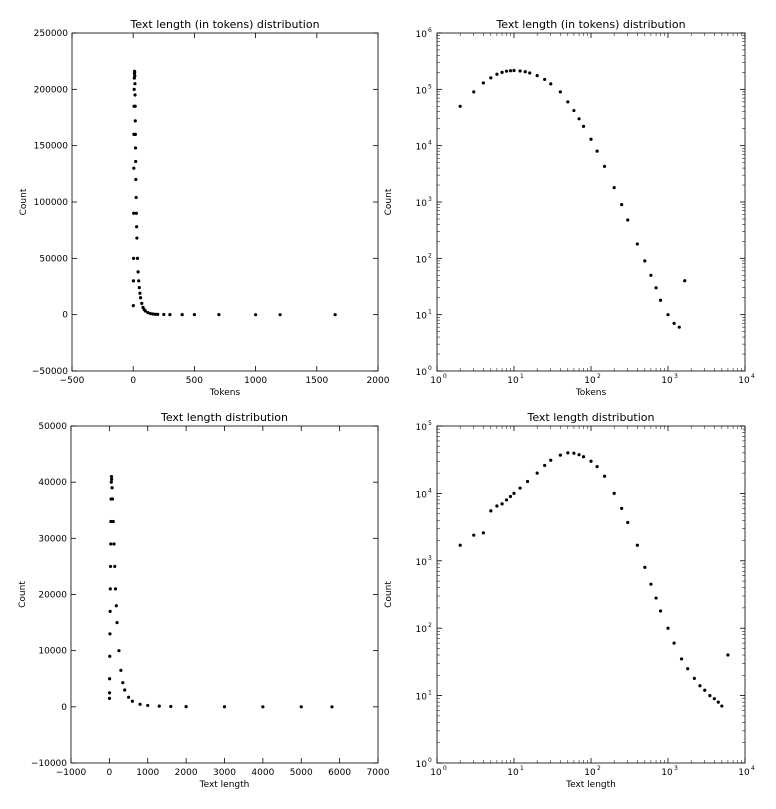  Describe the element at coordinates (51, 90) in the screenshot. I see `y-tick-label: 200000` at that location.